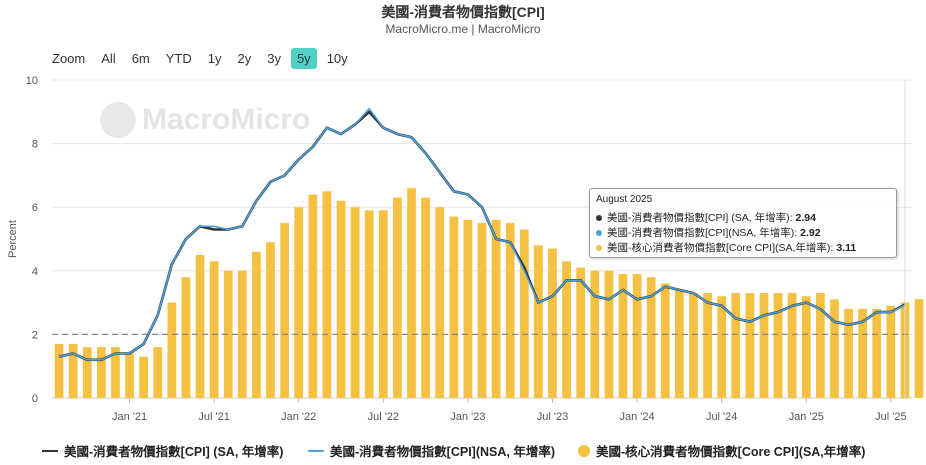  Describe the element at coordinates (806, 417) in the screenshot. I see `x-tick-label: Jan '25` at that location.